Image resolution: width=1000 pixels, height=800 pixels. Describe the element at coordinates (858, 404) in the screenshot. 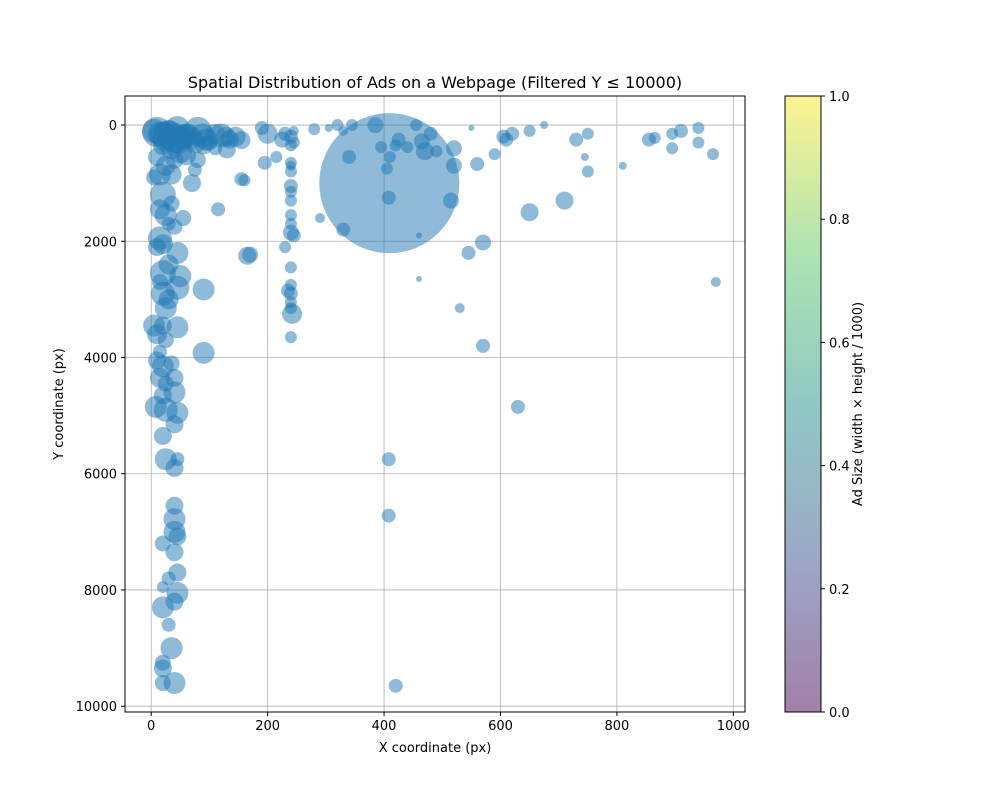

I see `colorbar-label: Ad Size (width × height / 1000)` at that location.